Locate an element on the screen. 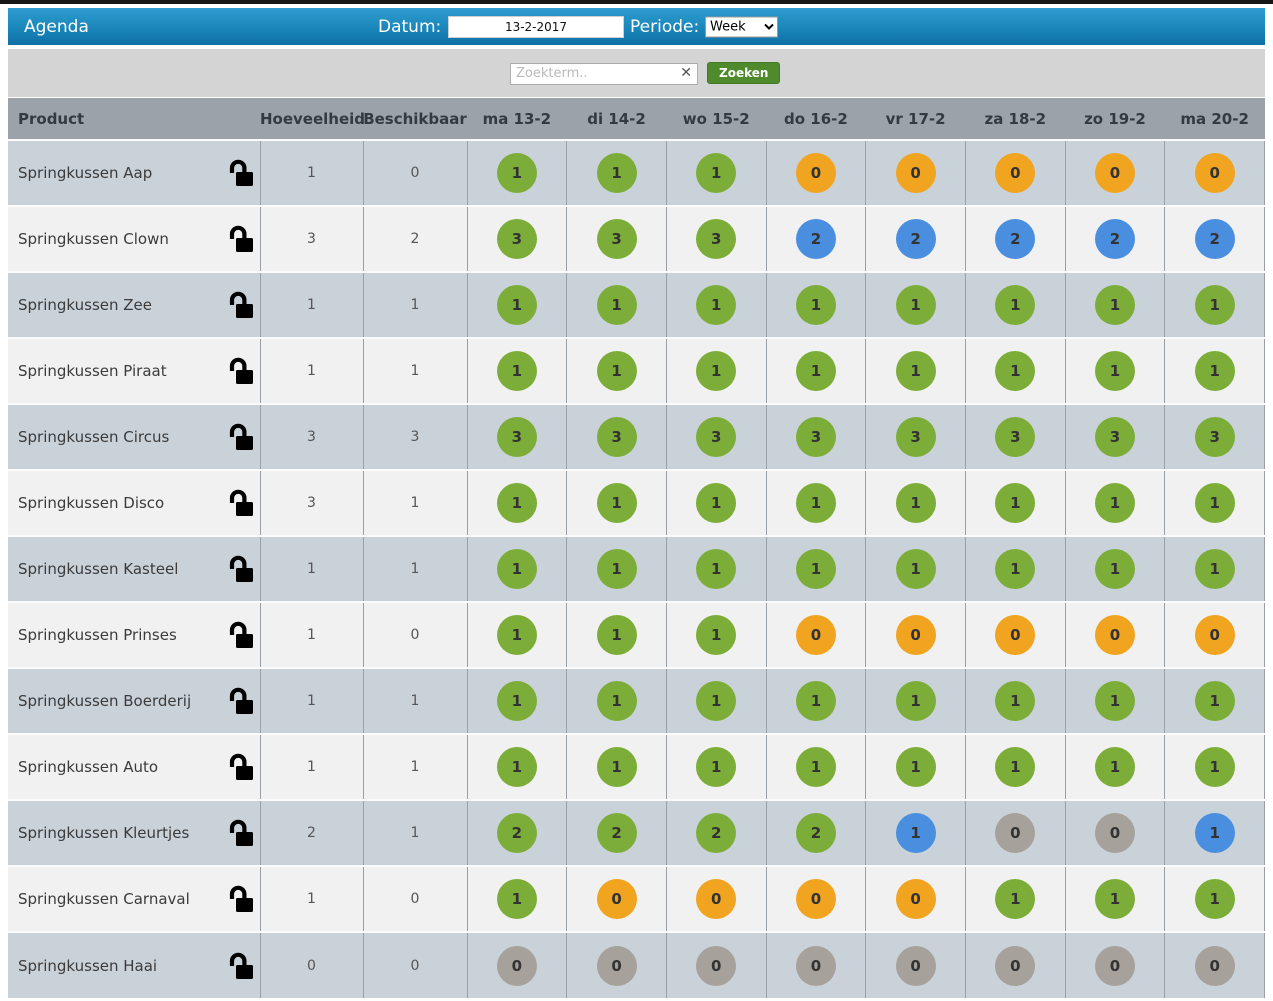  search-button: Zoeken is located at coordinates (744, 73).